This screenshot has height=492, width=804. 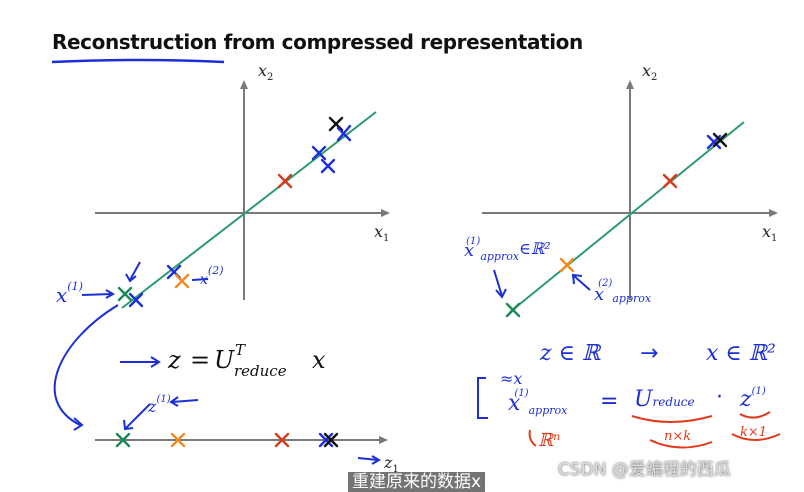 What do you see at coordinates (135, 271) in the screenshot?
I see `annot-x1-down-arrow` at bounding box center [135, 271].